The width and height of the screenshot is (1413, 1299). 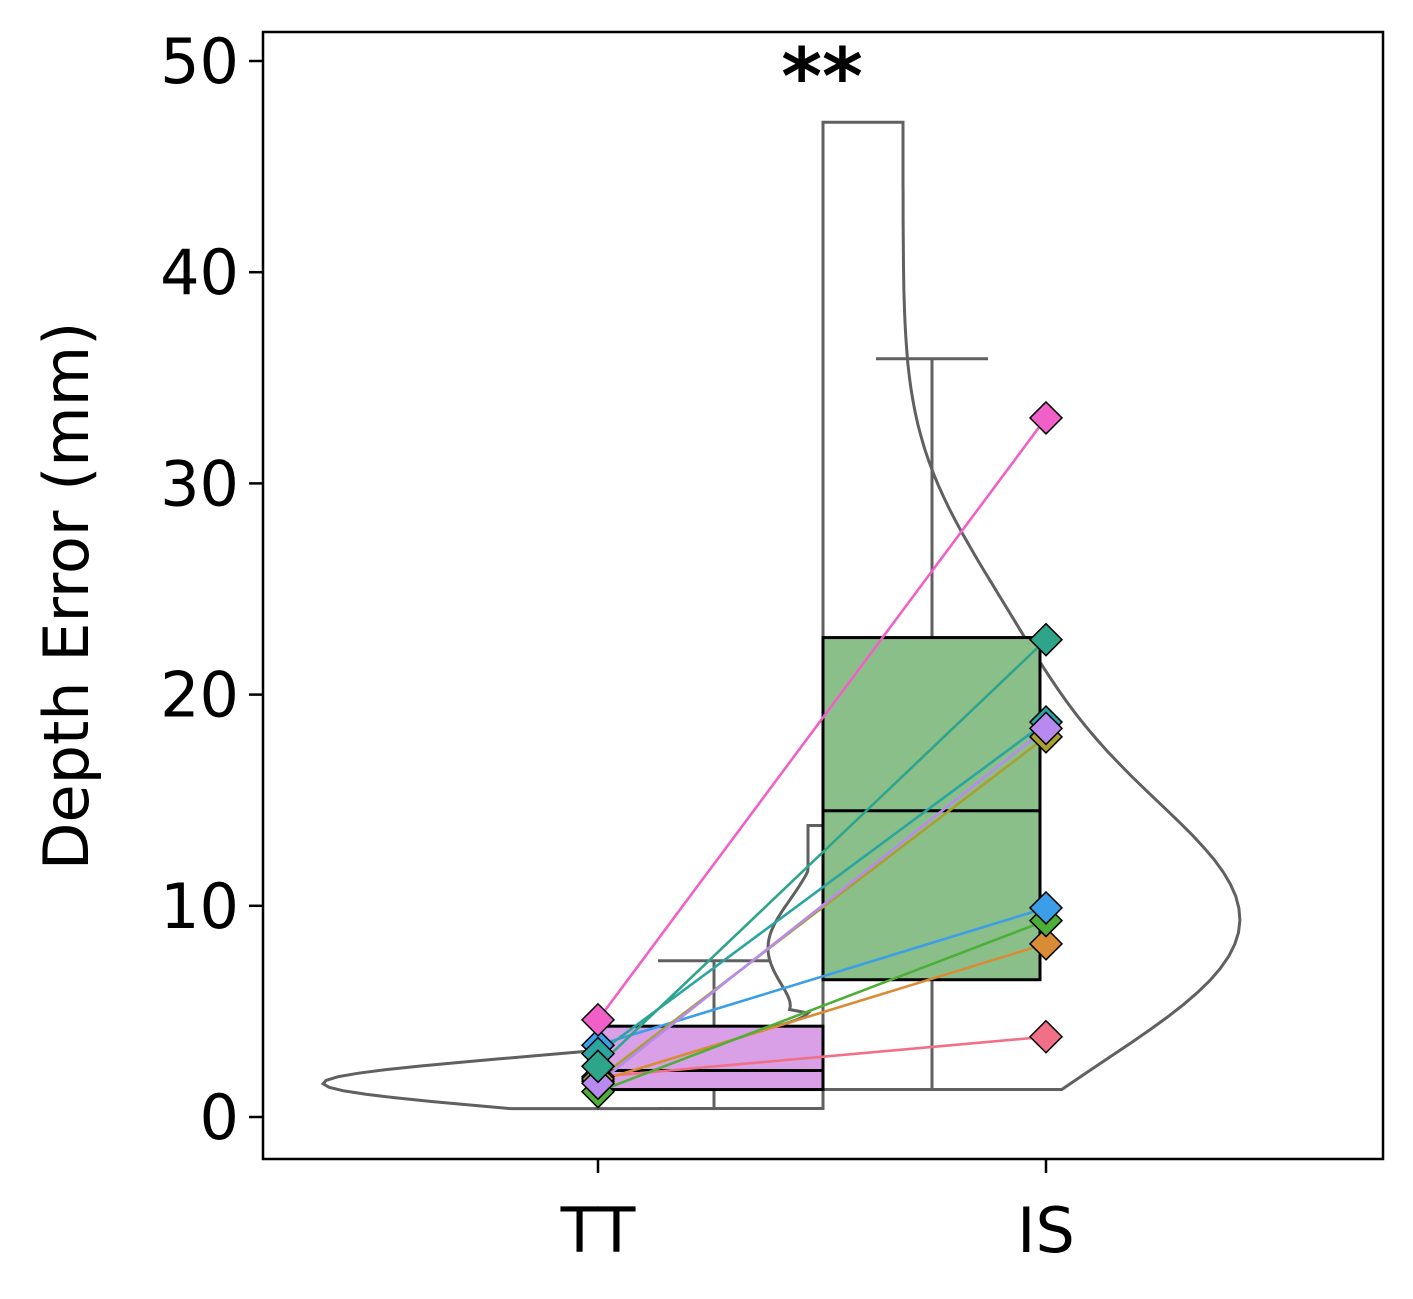 I want to click on y-axis-label: Depth Error (mm), so click(x=66, y=596).